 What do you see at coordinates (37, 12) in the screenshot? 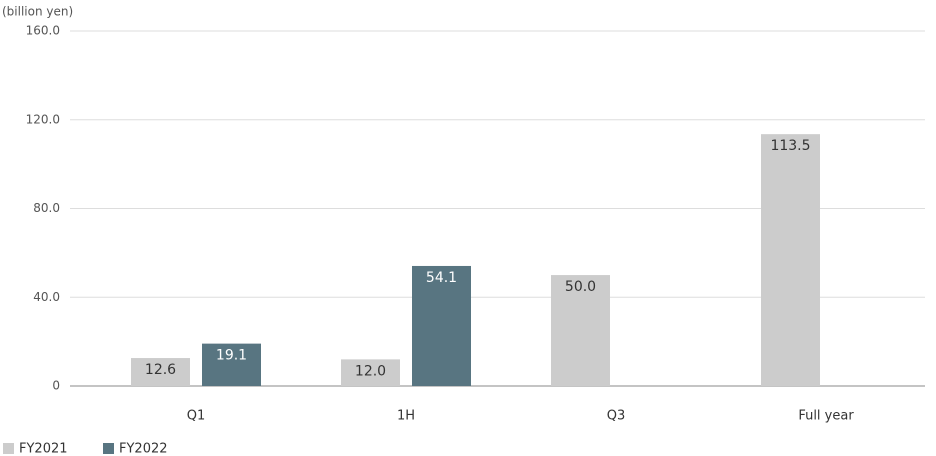
I see `y-axis-label: (billion yen)` at bounding box center [37, 12].